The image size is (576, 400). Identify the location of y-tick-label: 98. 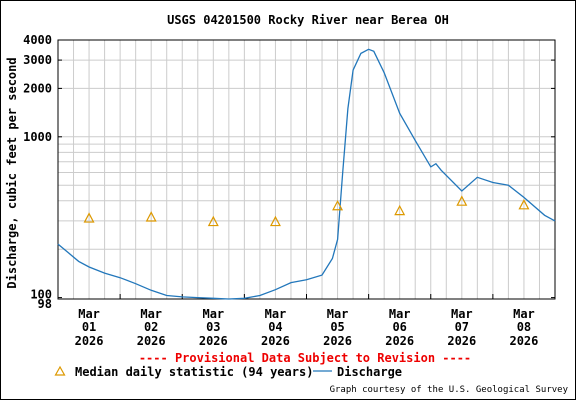
(45, 304).